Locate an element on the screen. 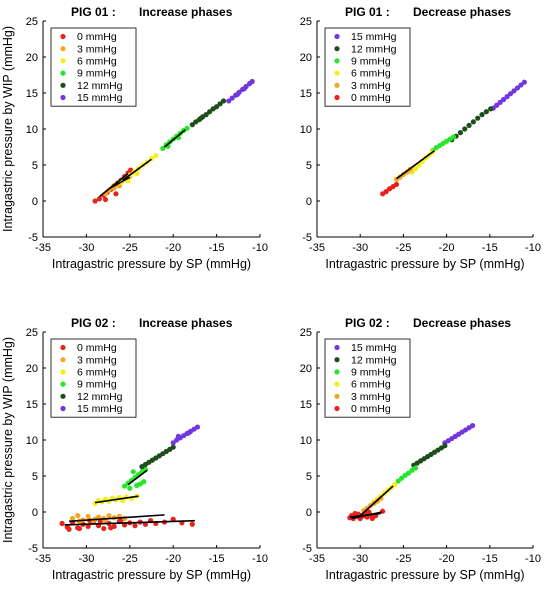  y-axis-label: Intragastric pressure by WIP (mmHg) is located at coordinates (8, 129).